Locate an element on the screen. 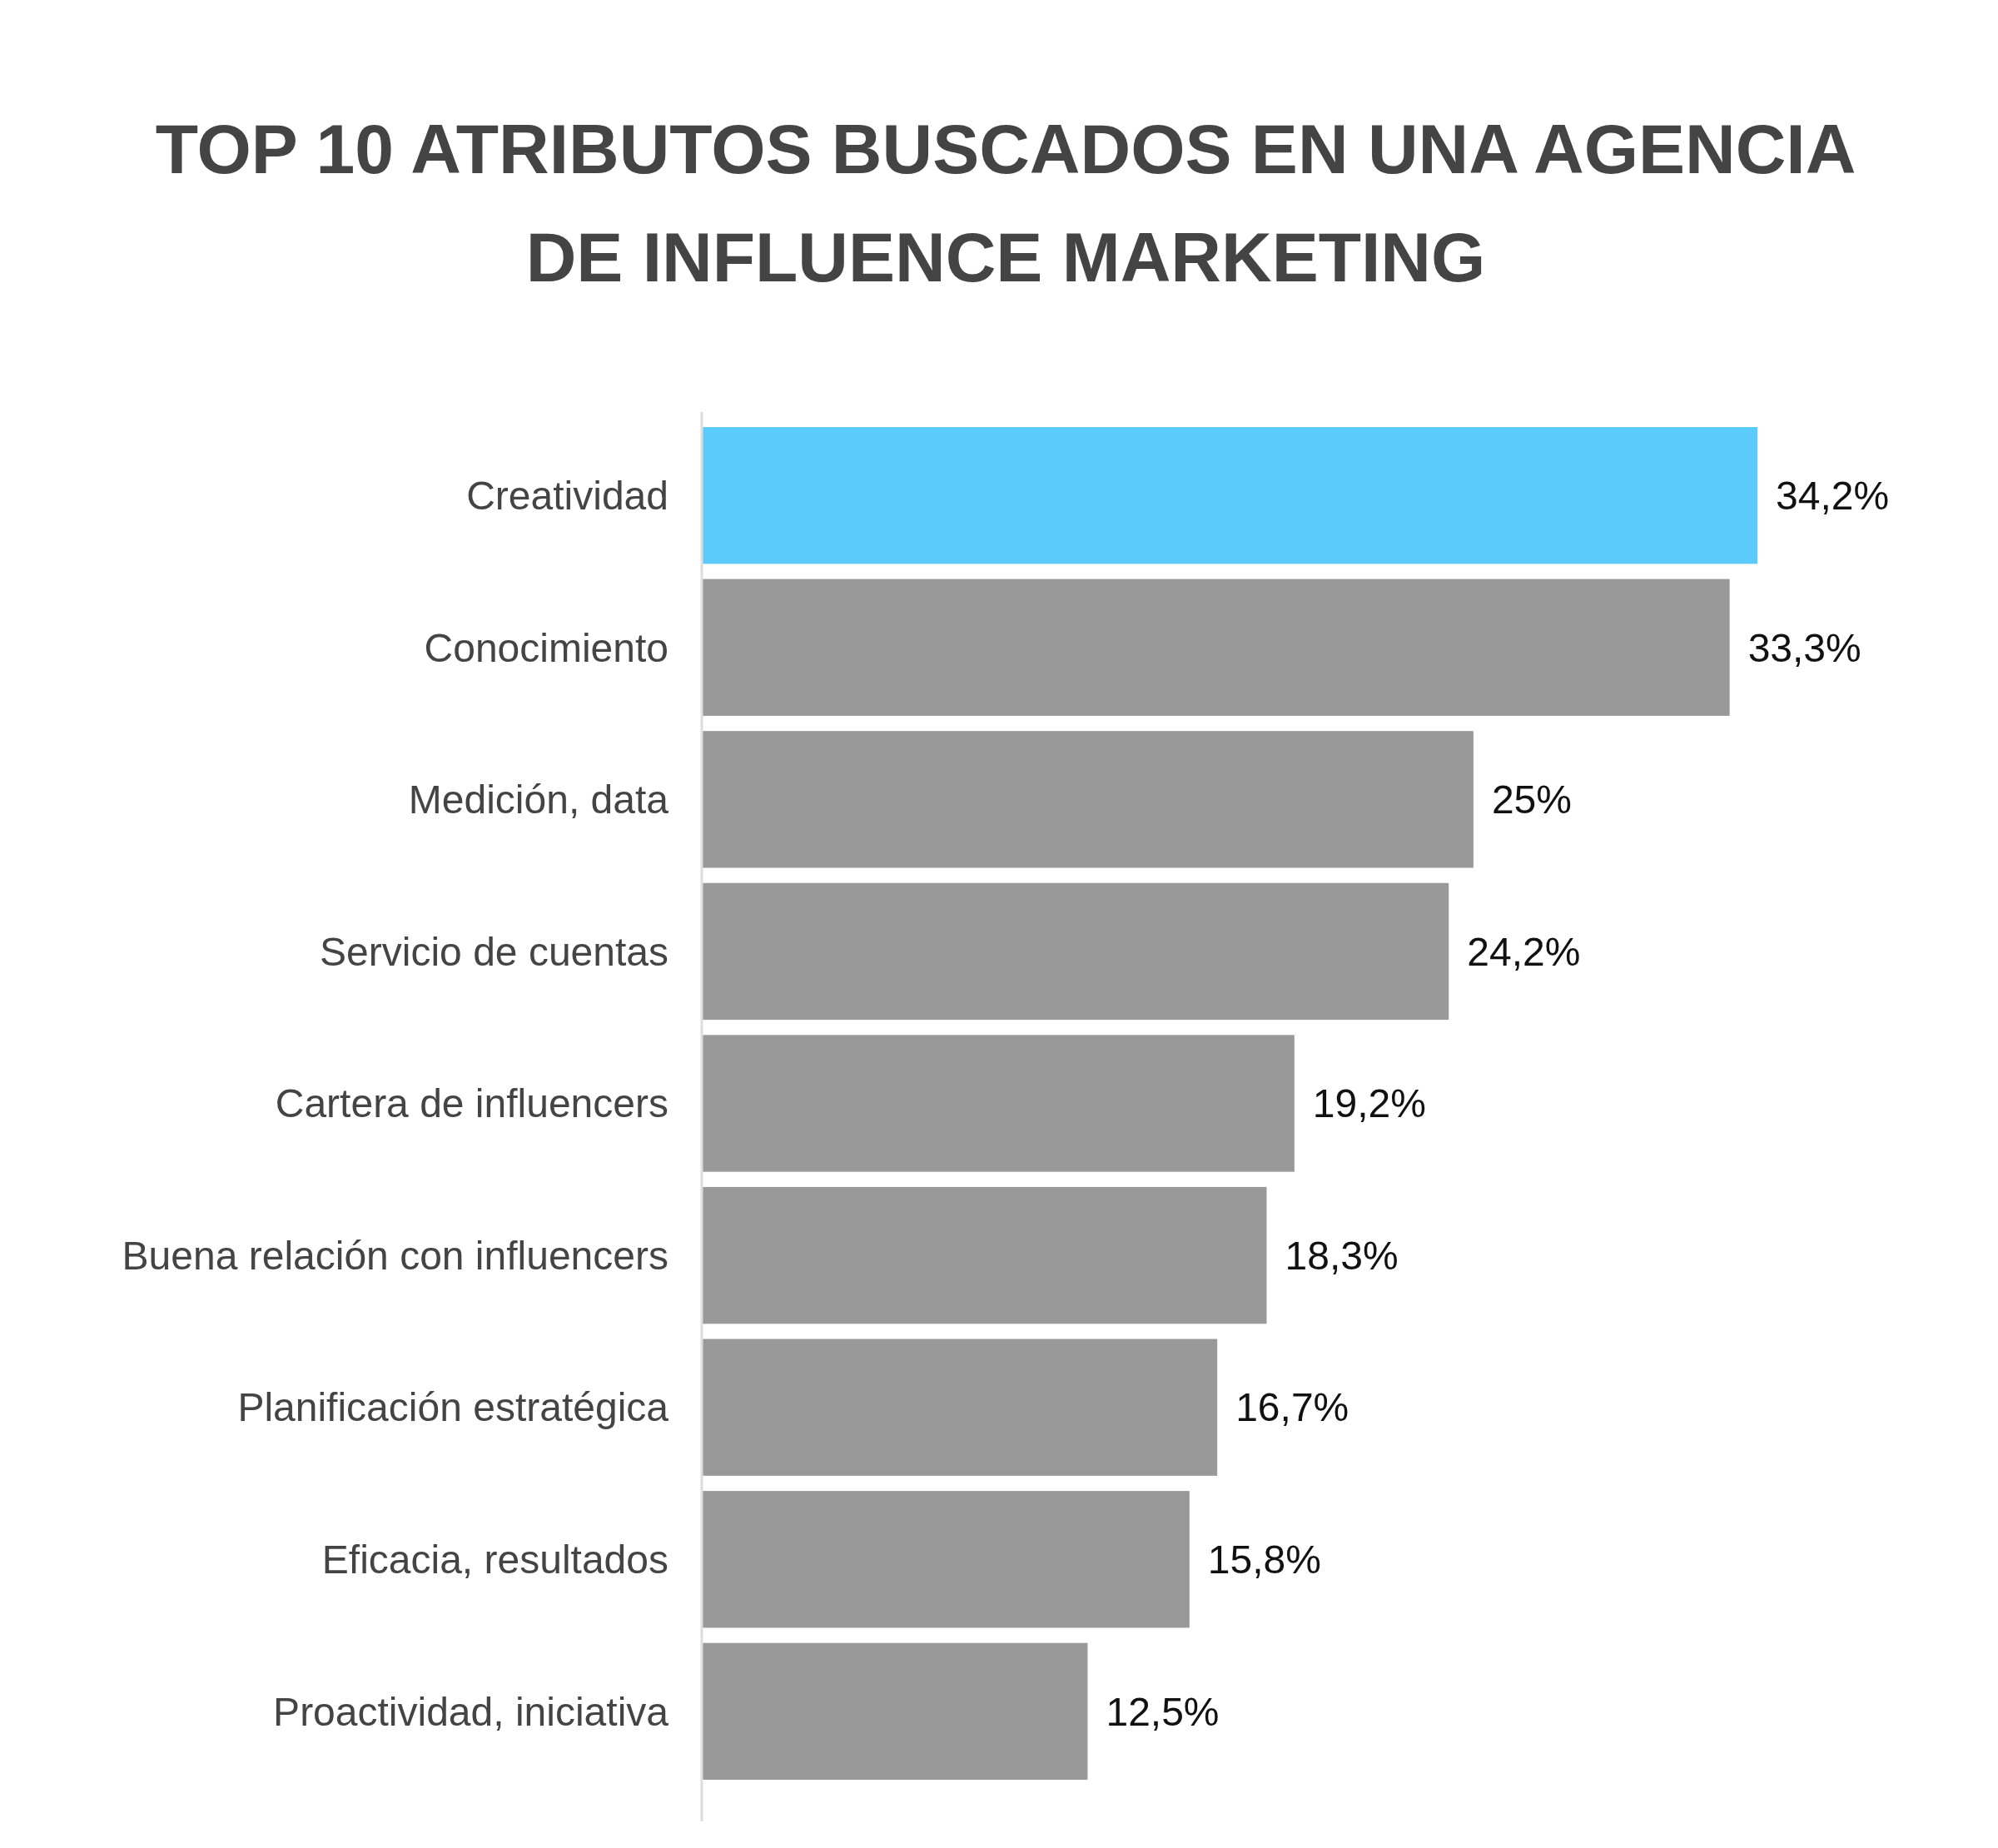 Image resolution: width=1998 pixels, height=1848 pixels. data-label: 12,5% is located at coordinates (1163, 1712).